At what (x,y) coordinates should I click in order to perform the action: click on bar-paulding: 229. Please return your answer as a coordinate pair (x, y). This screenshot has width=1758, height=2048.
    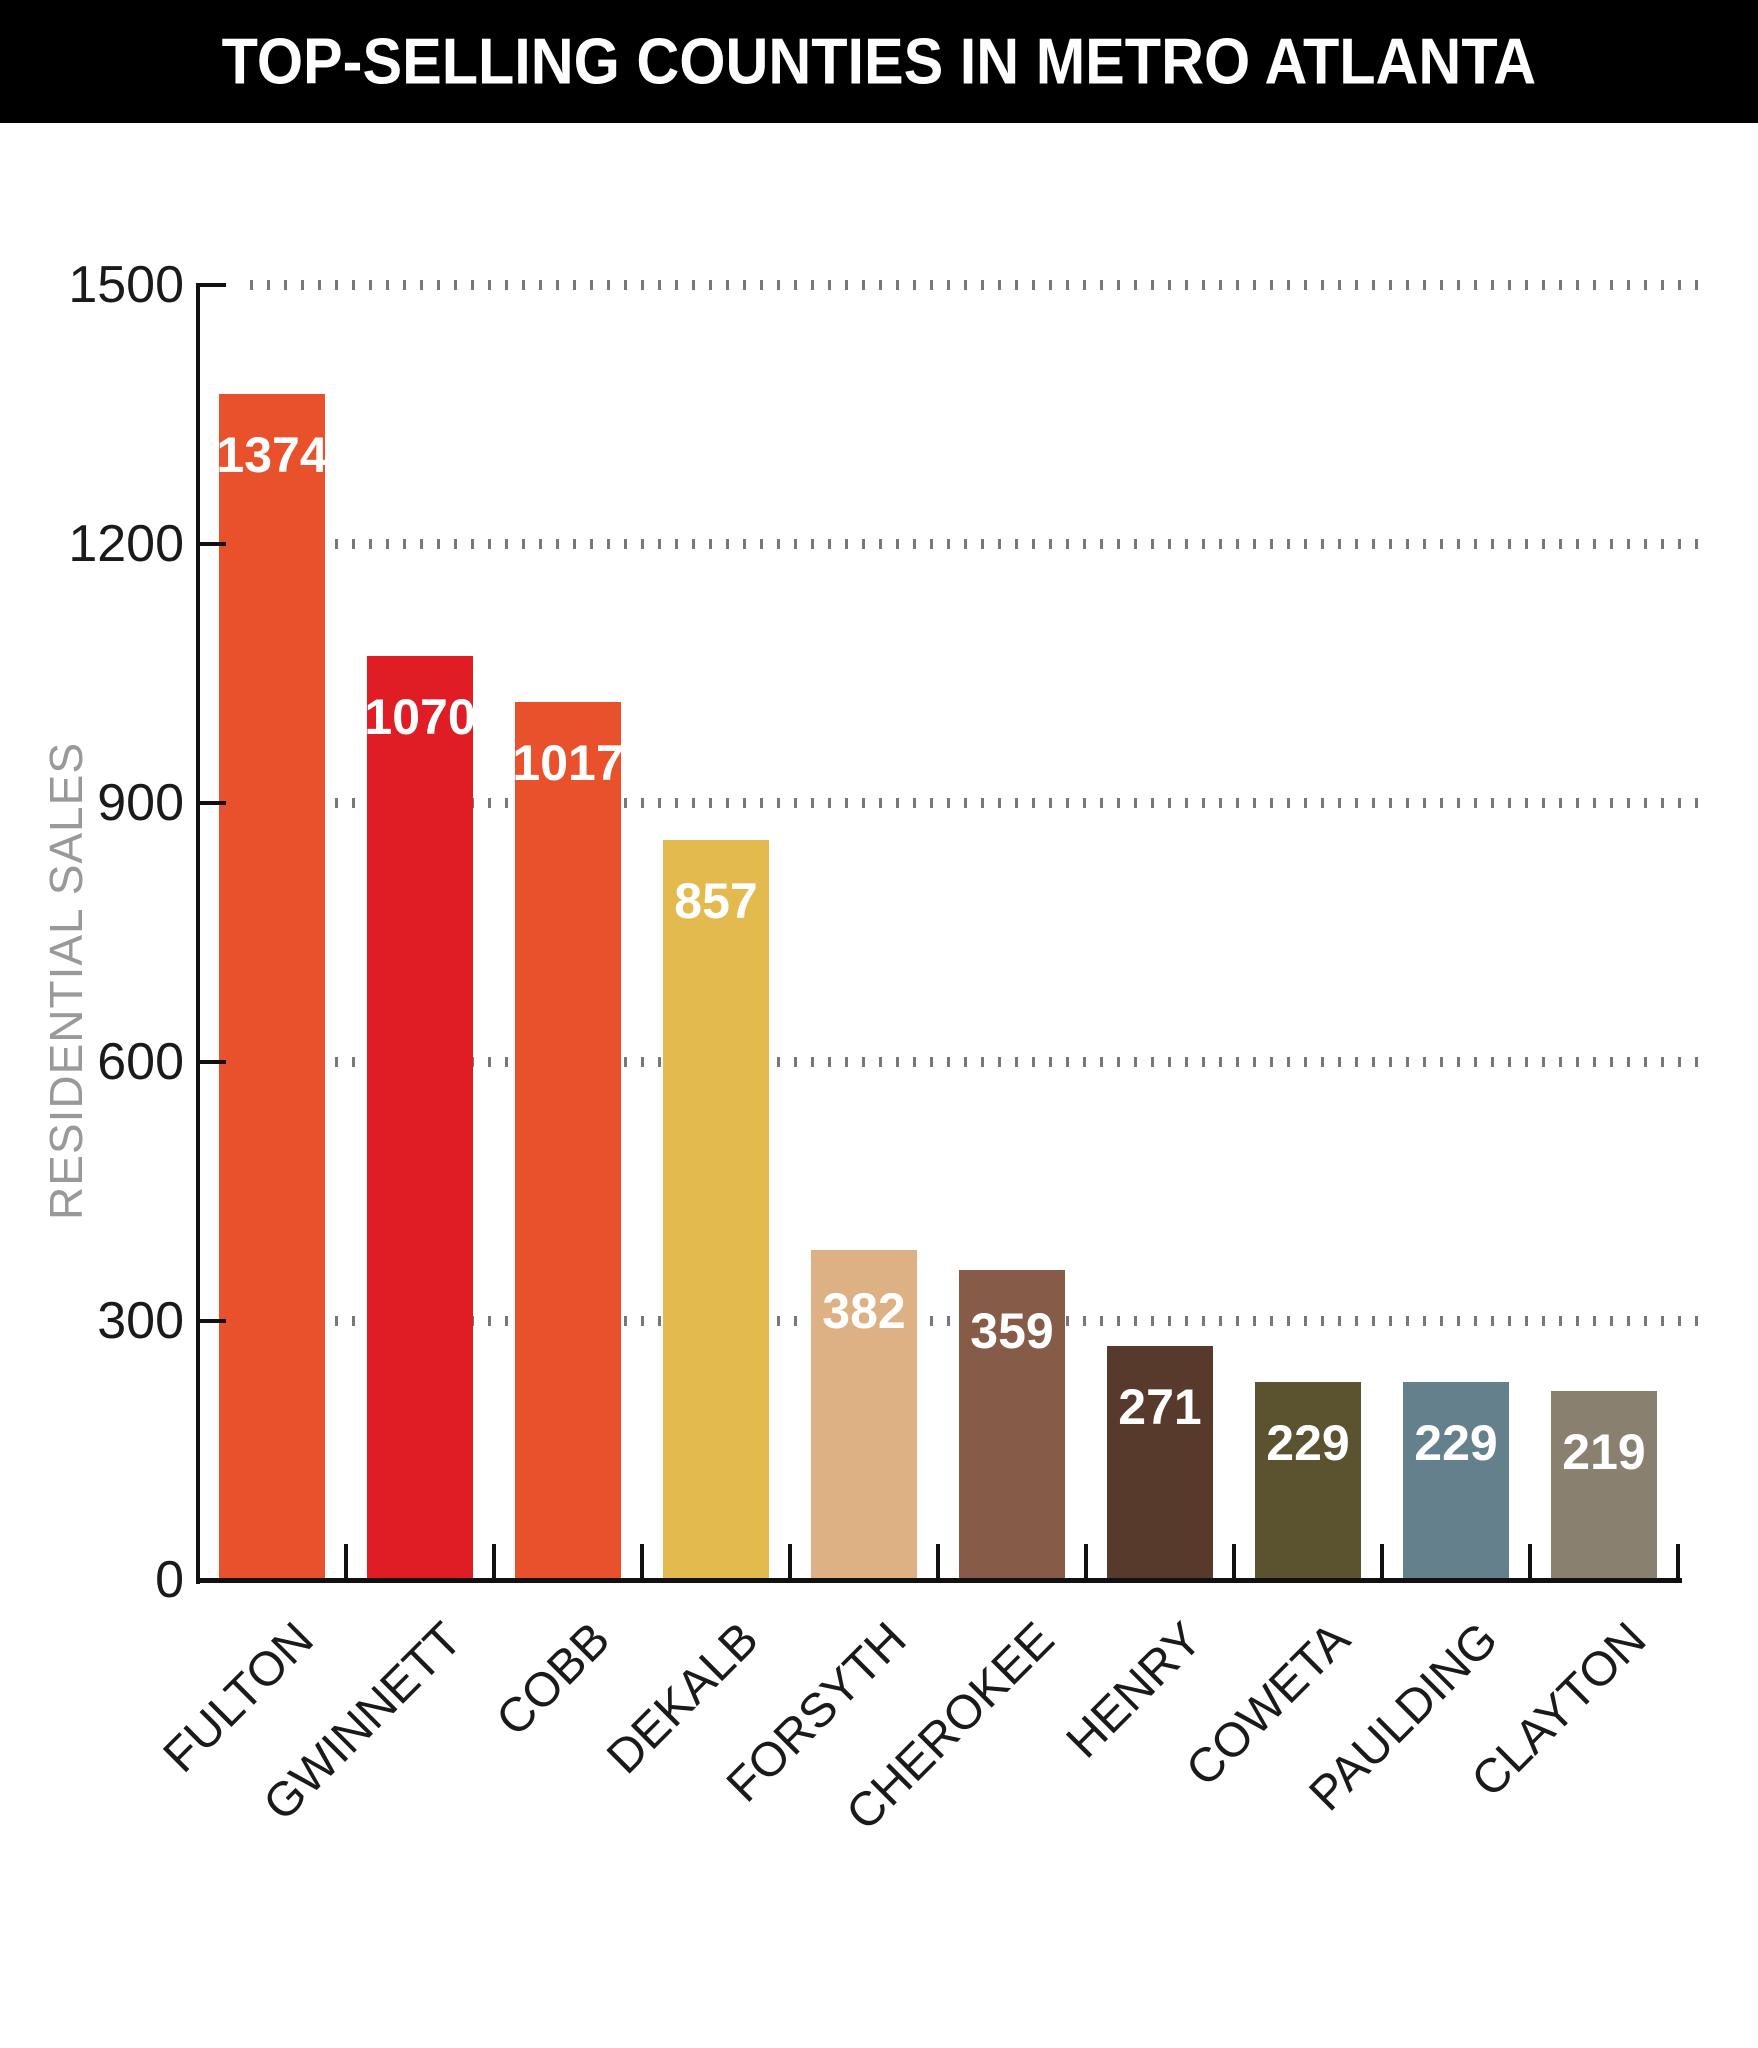
    Looking at the image, I should click on (1456, 1481).